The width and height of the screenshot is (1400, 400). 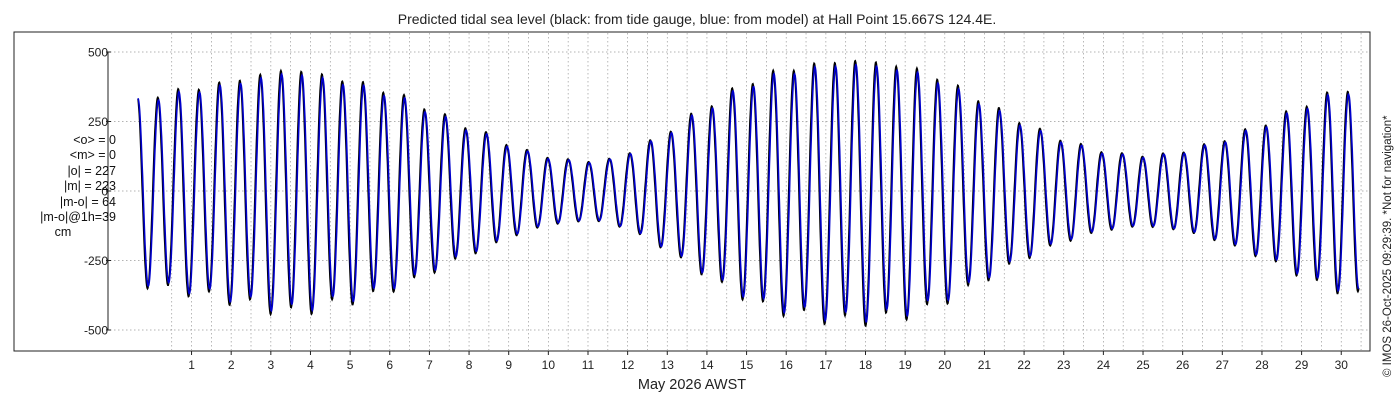 What do you see at coordinates (98, 122) in the screenshot?
I see `y-tick-label: 250` at bounding box center [98, 122].